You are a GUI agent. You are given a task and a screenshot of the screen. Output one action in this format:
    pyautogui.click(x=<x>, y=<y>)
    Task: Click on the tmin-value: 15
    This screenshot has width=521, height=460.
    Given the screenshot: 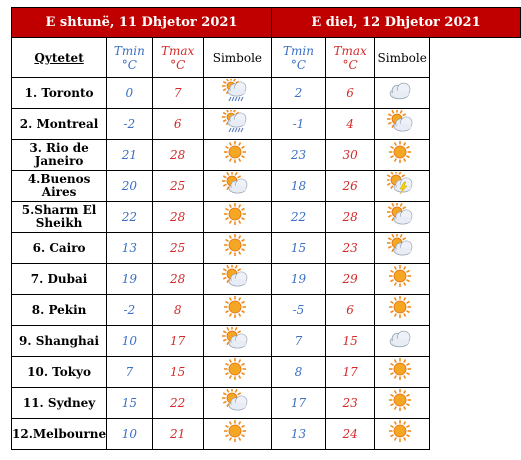 What is the action you would take?
    pyautogui.click(x=129, y=403)
    